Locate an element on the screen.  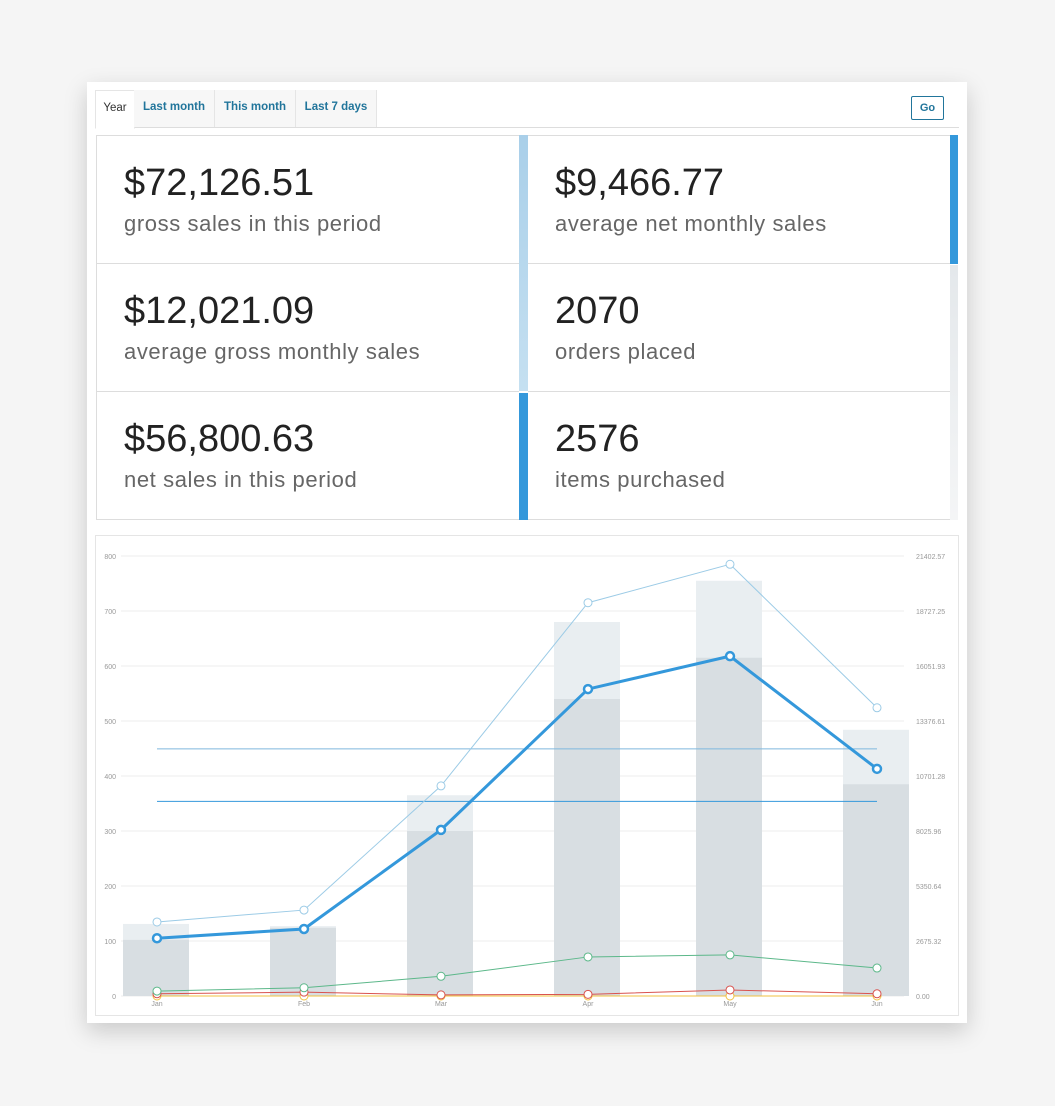
left-axis-tick: 200 is located at coordinates (110, 887).